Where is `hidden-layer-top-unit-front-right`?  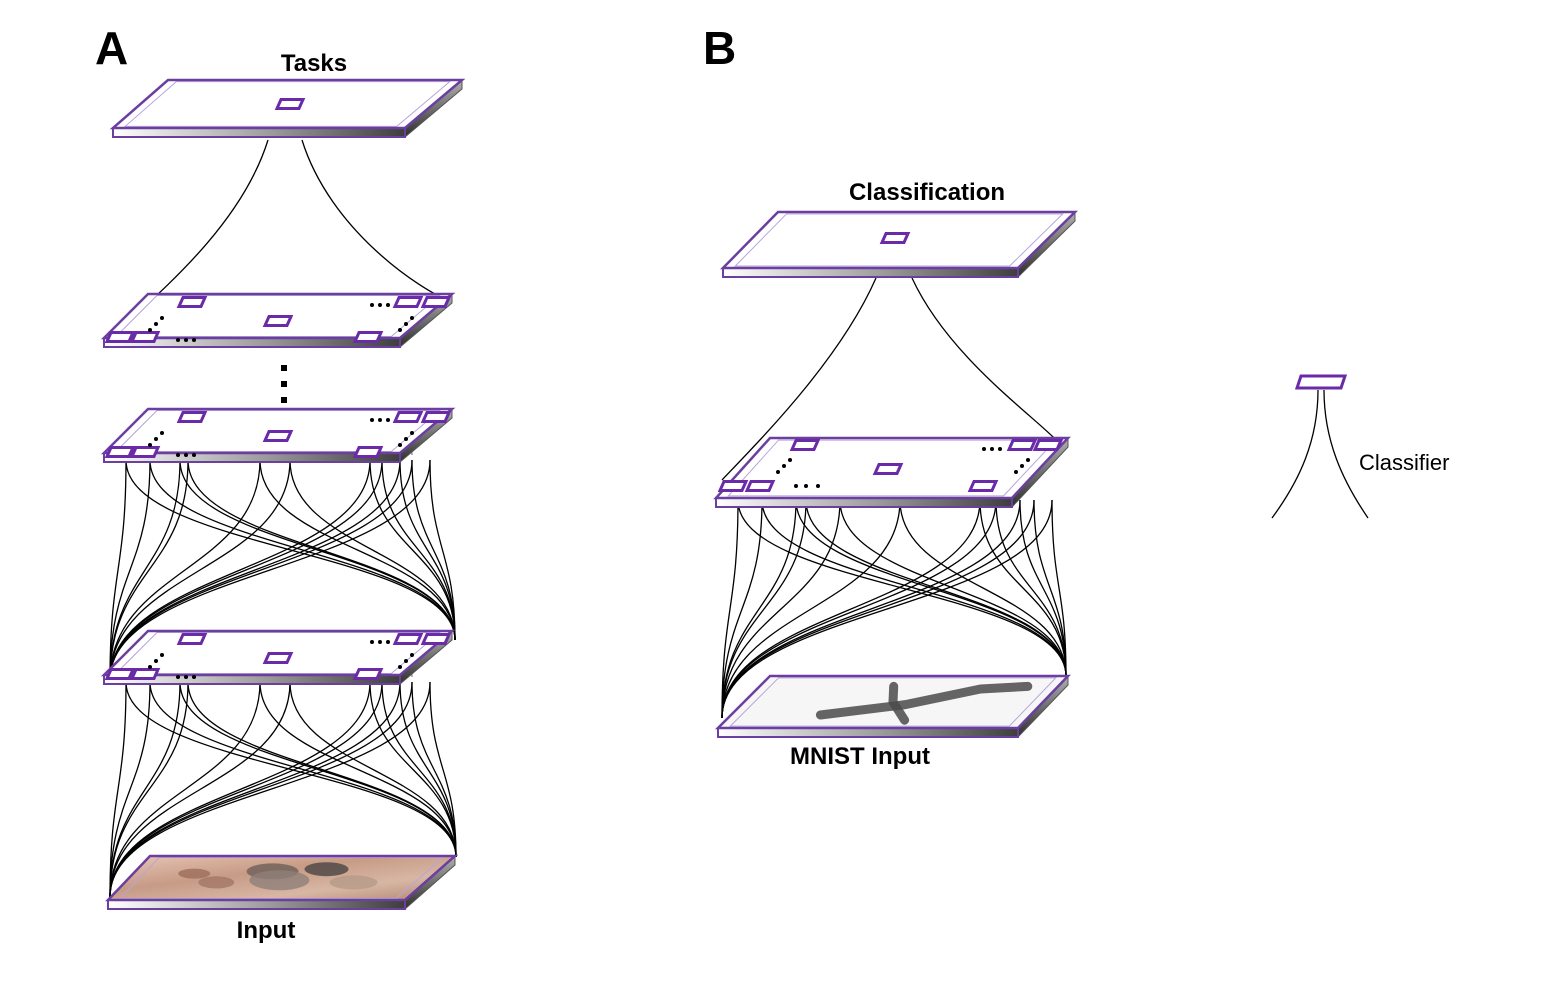 hidden-layer-top-unit-front-right is located at coordinates (368, 337).